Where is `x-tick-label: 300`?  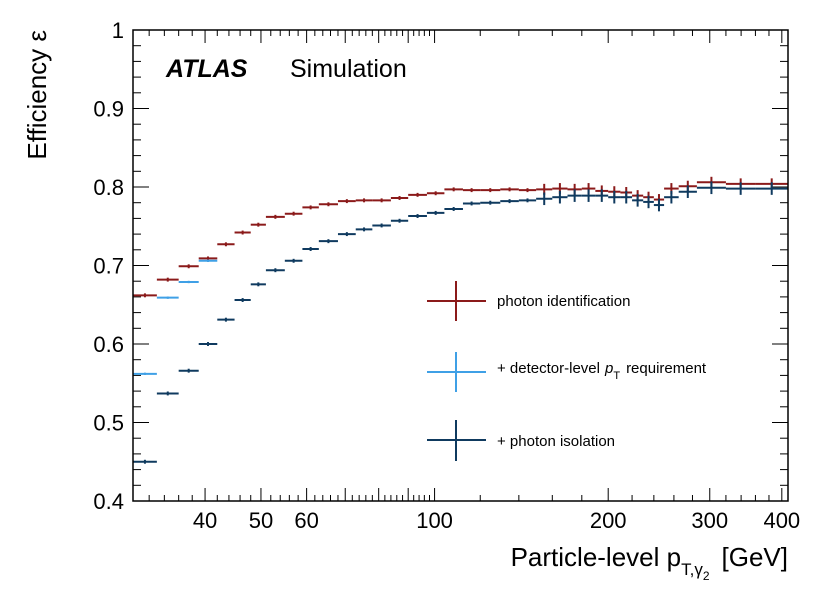 x-tick-label: 300 is located at coordinates (709, 520).